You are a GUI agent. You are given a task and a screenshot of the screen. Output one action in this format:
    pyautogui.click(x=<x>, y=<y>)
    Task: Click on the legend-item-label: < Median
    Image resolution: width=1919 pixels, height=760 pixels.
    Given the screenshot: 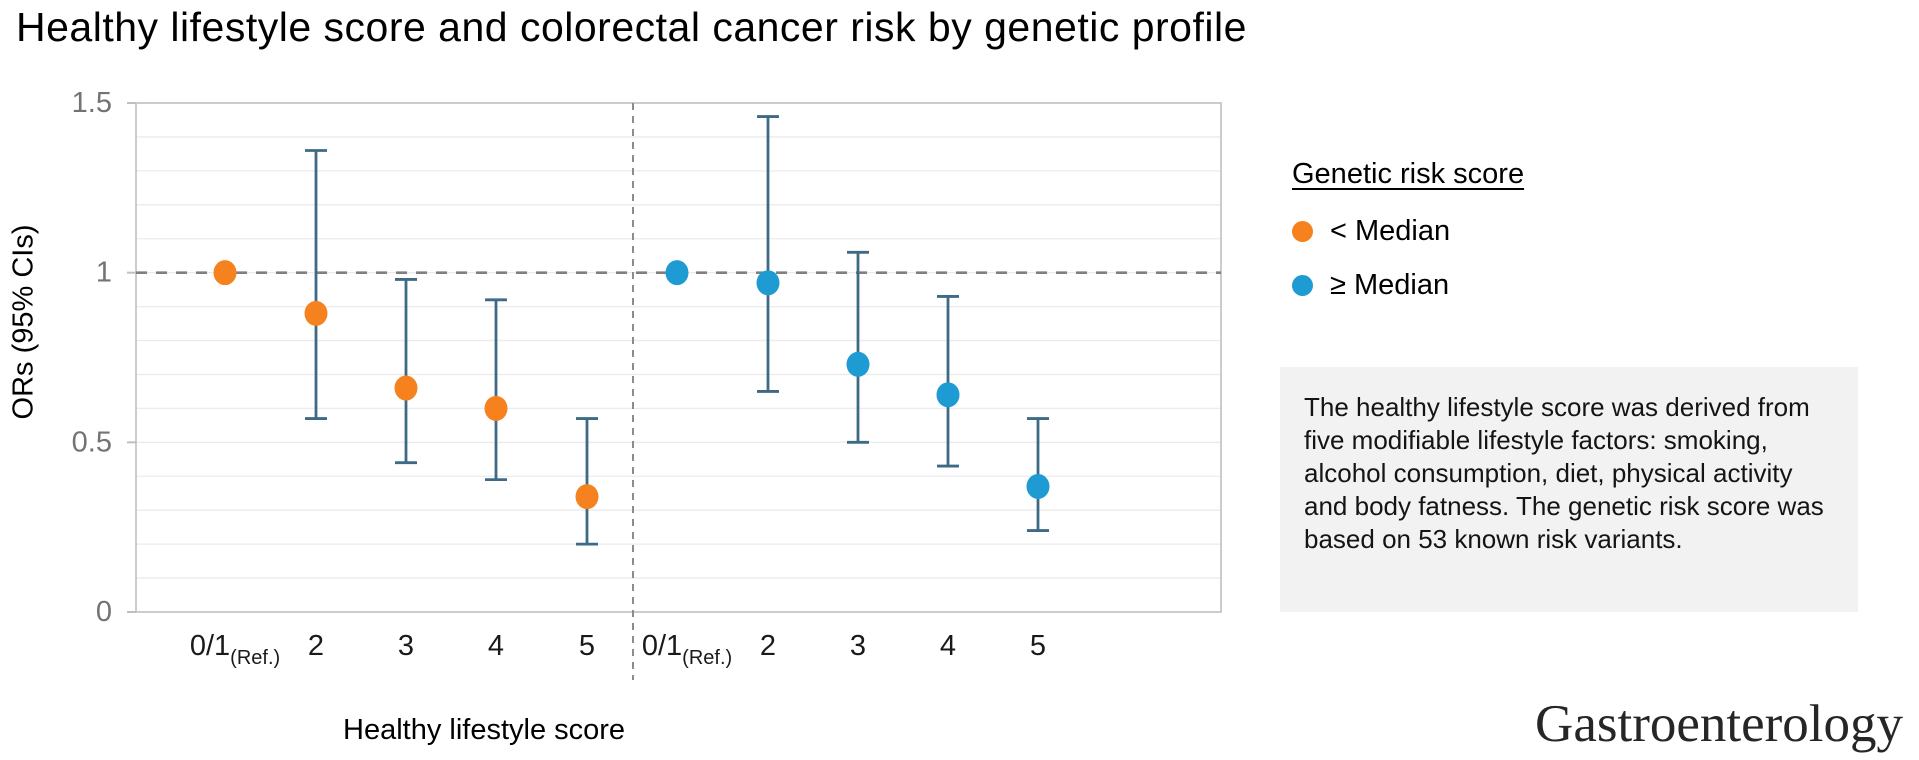 What is the action you would take?
    pyautogui.click(x=1390, y=231)
    